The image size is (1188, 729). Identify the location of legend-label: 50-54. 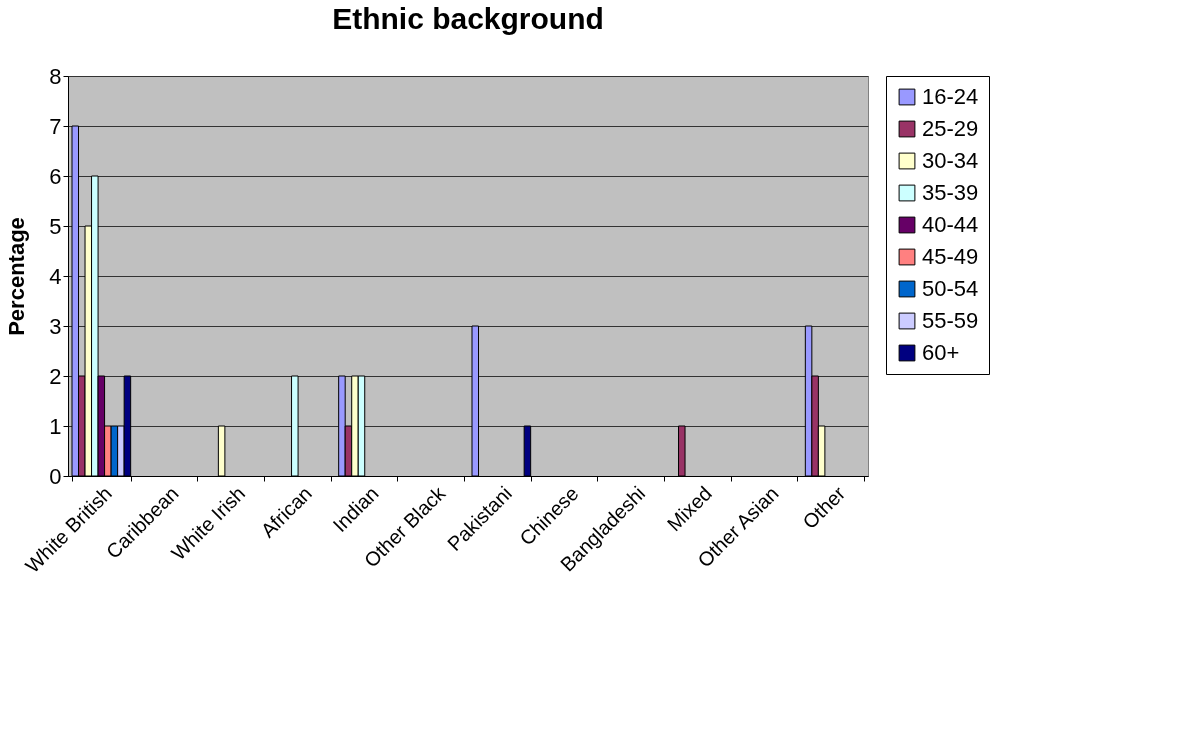
(950, 288).